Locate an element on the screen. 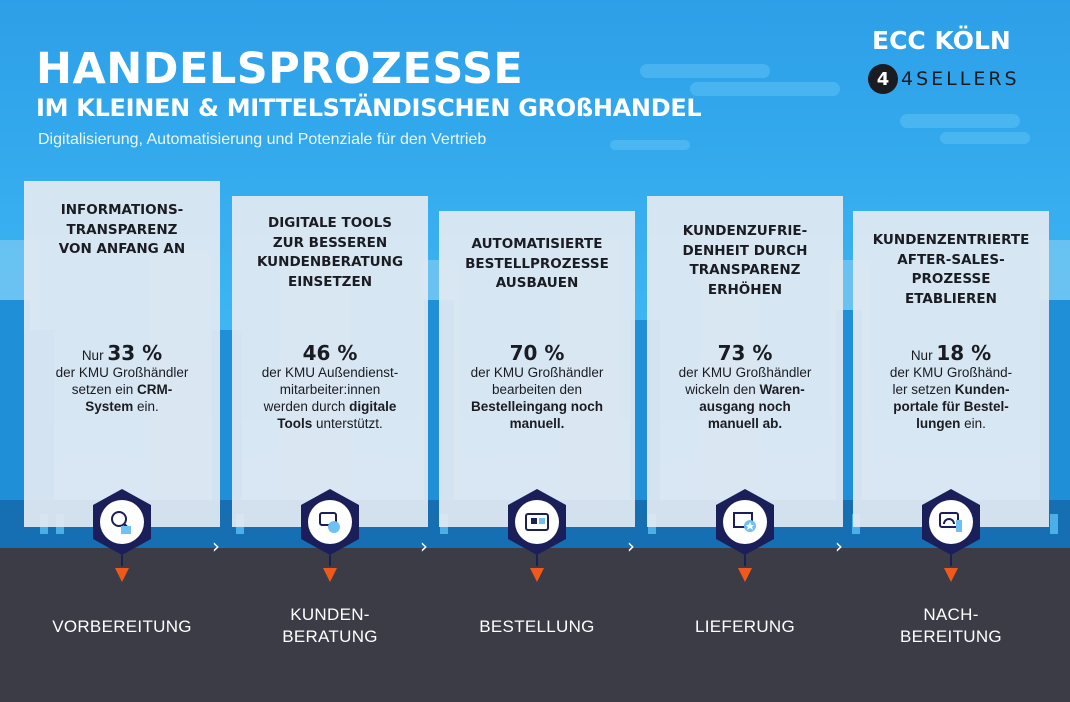 Image resolution: width=1070 pixels, height=702 pixels. card-heading-line: AFTER-SALES- is located at coordinates (951, 259).